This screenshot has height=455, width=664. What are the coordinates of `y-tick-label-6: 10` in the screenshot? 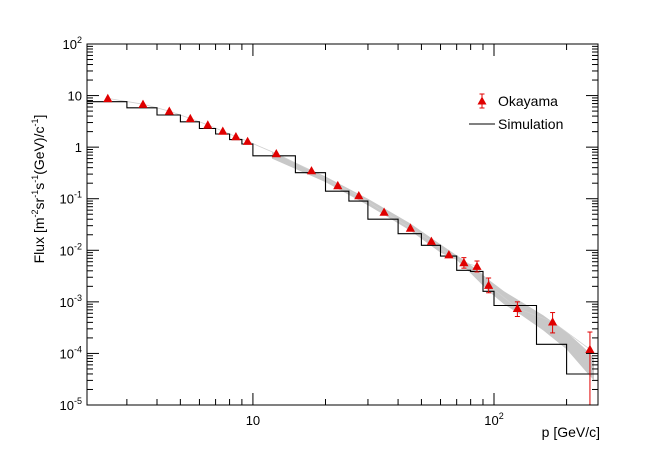 It's located at (75, 96).